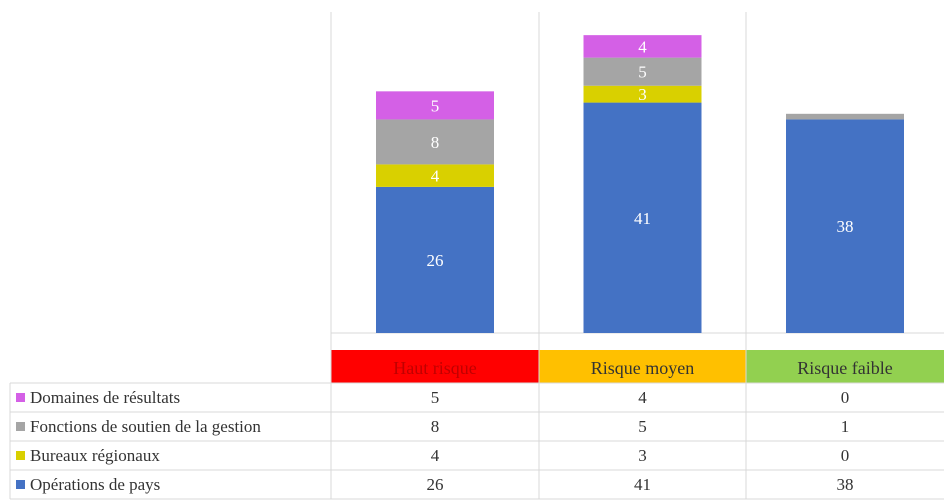 The image size is (944, 500). I want to click on bar-value-label-2-1: 5, so click(642, 72).